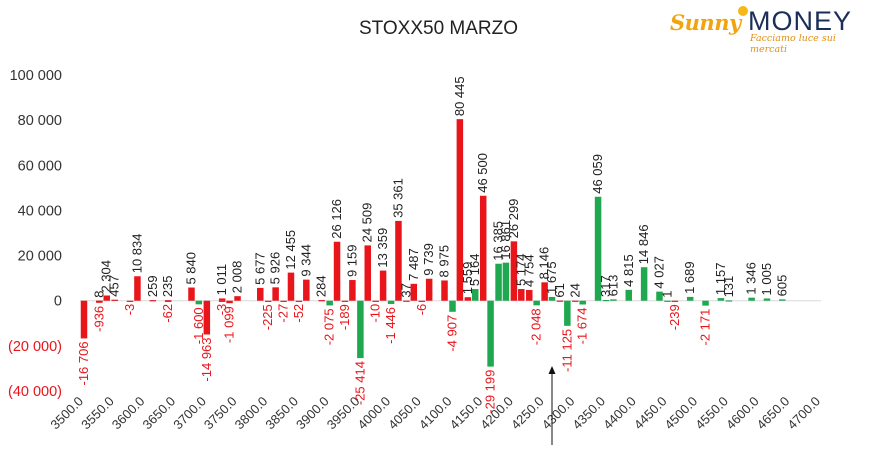 This screenshot has width=877, height=462. Describe the element at coordinates (58, 302) in the screenshot. I see `y-tick-label: 0` at that location.